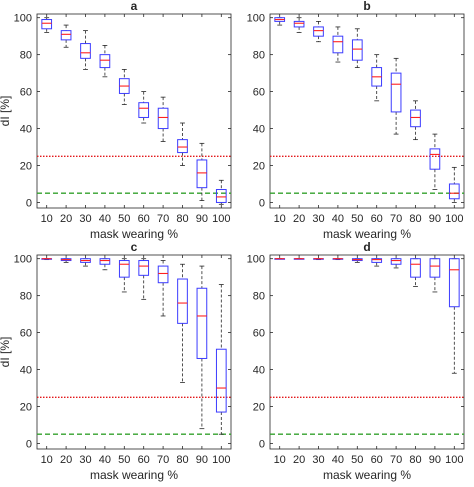  What do you see at coordinates (259, 408) in the screenshot?
I see `y-tick-label: 20` at bounding box center [259, 408].